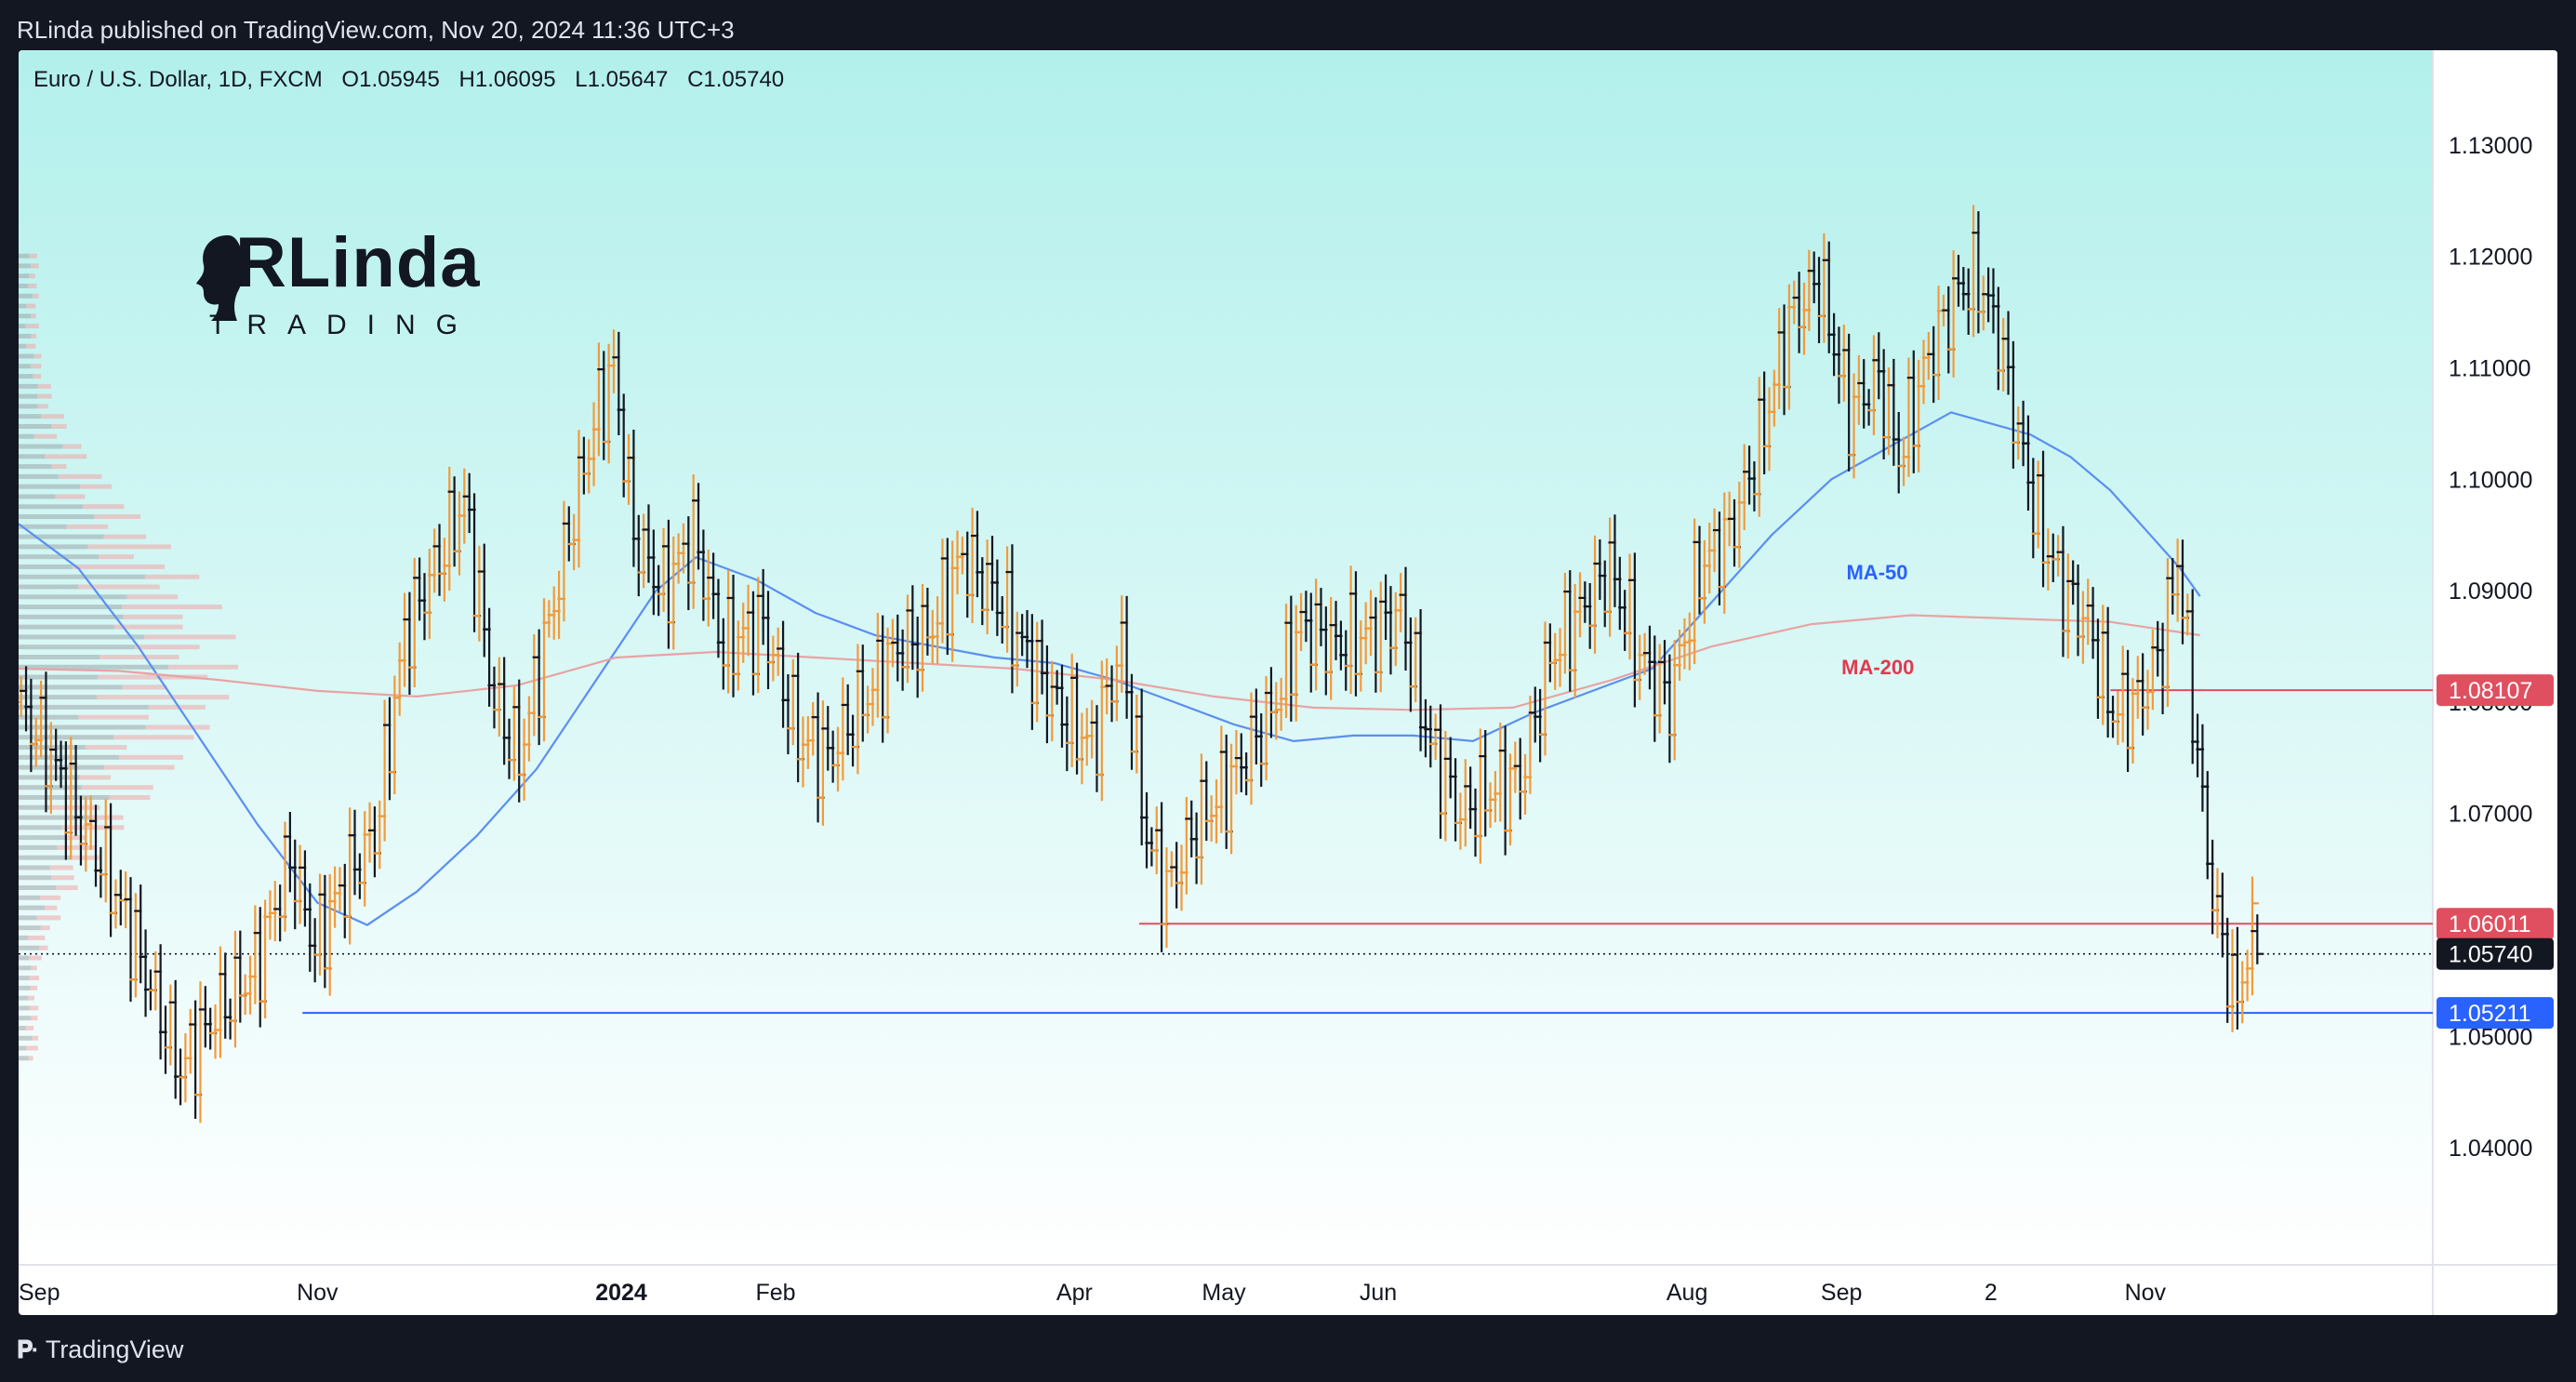  Describe the element at coordinates (1991, 1293) in the screenshot. I see `x-tick-label: 2` at that location.